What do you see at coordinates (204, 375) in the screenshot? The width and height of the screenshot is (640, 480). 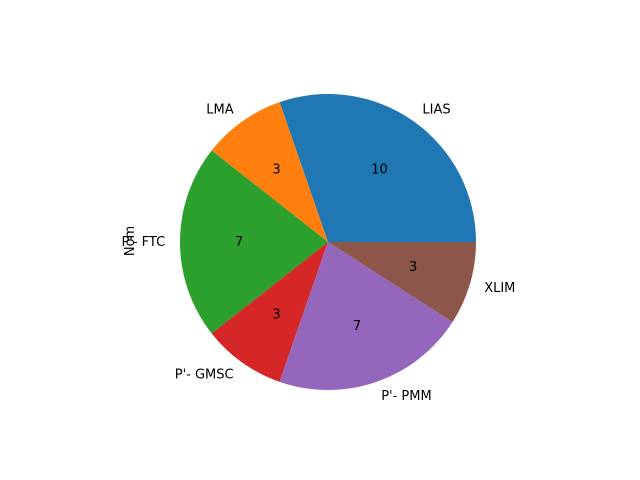 I see `slice-label: P'- GMSC` at bounding box center [204, 375].